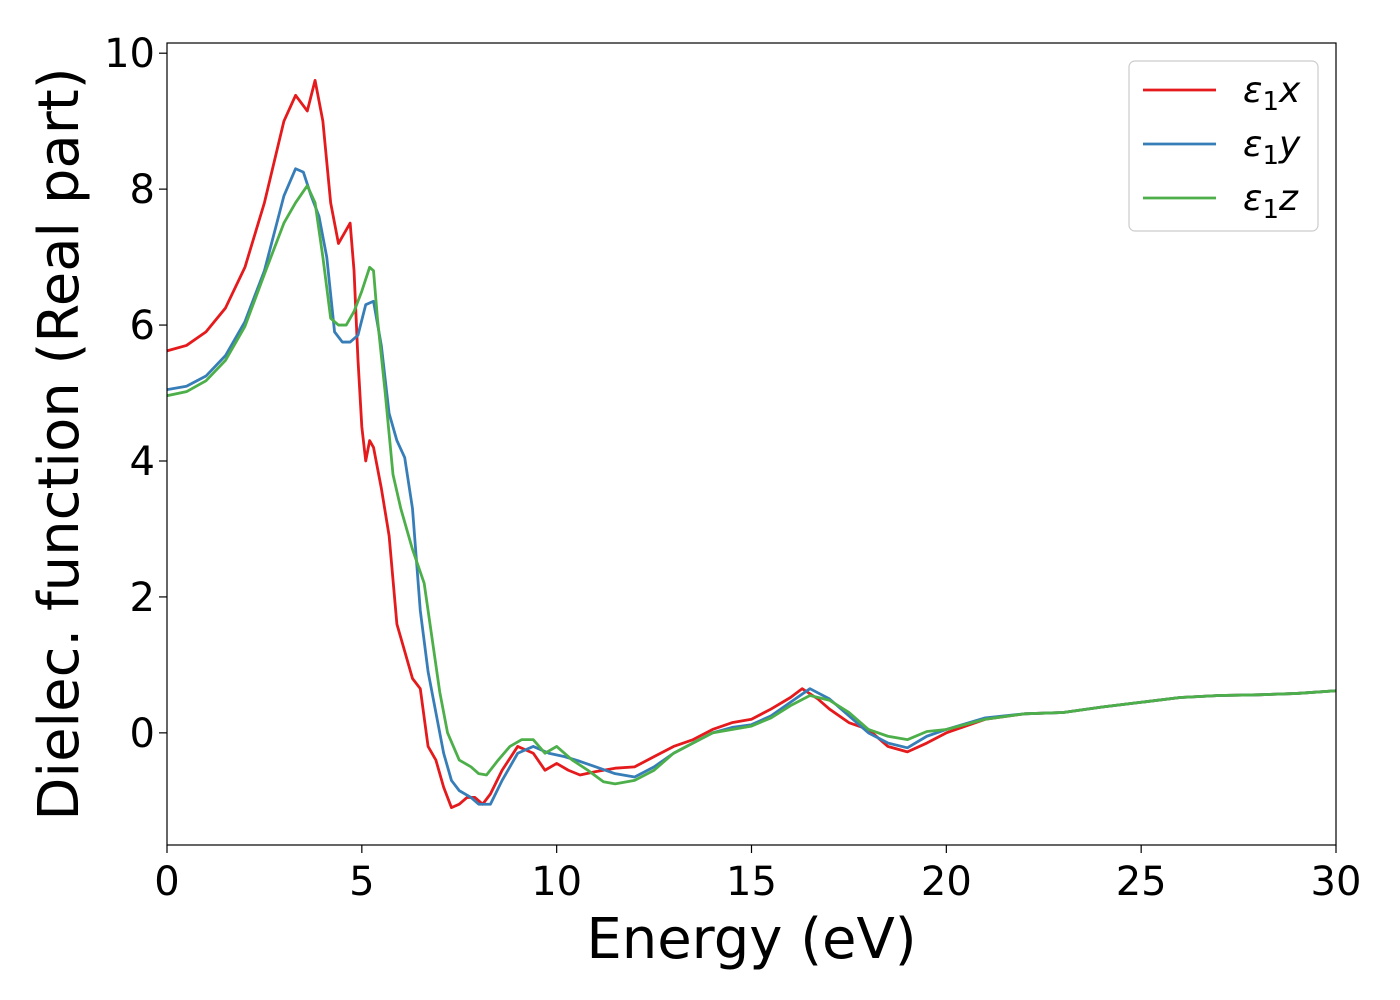 Image resolution: width=1400 pixels, height=1000 pixels. I want to click on legend-label-z: ε1z, so click(1271, 201).